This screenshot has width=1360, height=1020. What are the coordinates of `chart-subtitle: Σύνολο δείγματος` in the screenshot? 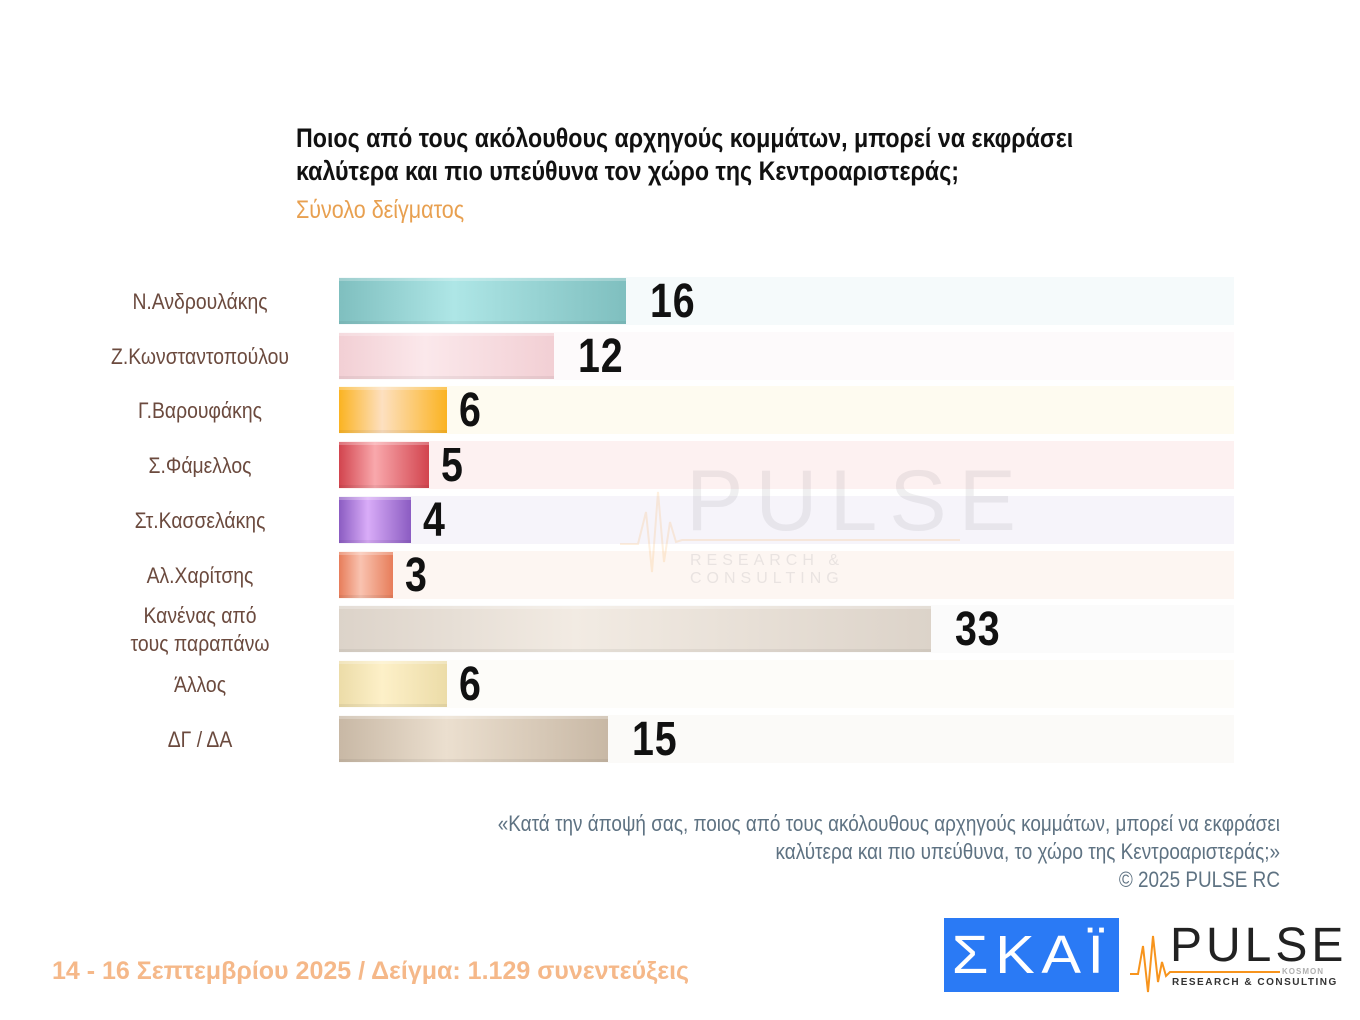 It's located at (380, 210).